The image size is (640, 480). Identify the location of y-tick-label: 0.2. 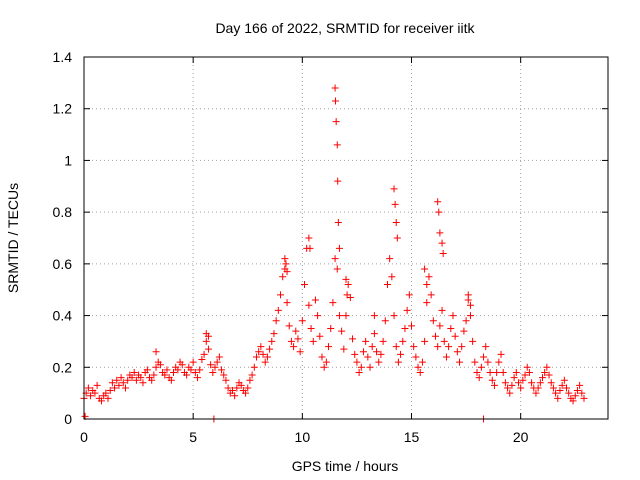
(63, 367).